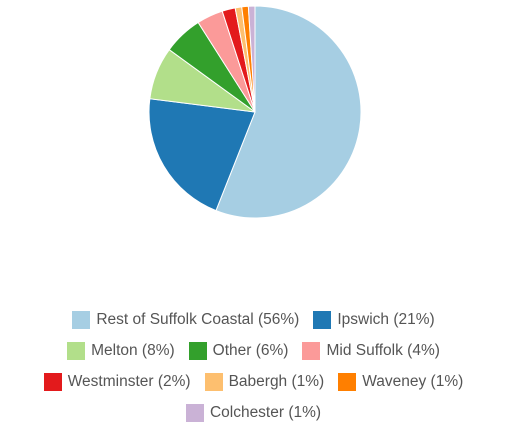  I want to click on legend-item: Melton (8%), so click(121, 350).